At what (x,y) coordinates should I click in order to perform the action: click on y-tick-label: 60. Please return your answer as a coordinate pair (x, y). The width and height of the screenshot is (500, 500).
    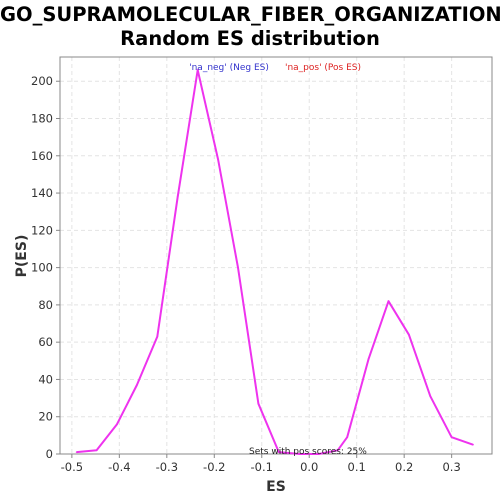
    Looking at the image, I should click on (45, 342).